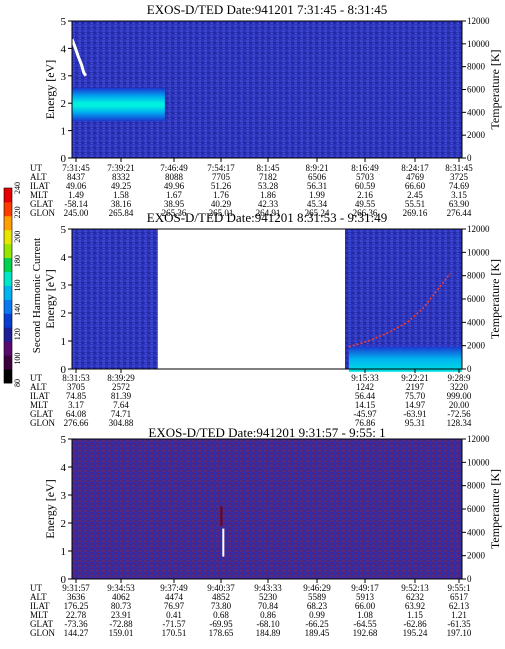 The image size is (505, 649). What do you see at coordinates (76, 168) in the screenshot?
I see `ut-value: 7:31:45` at bounding box center [76, 168].